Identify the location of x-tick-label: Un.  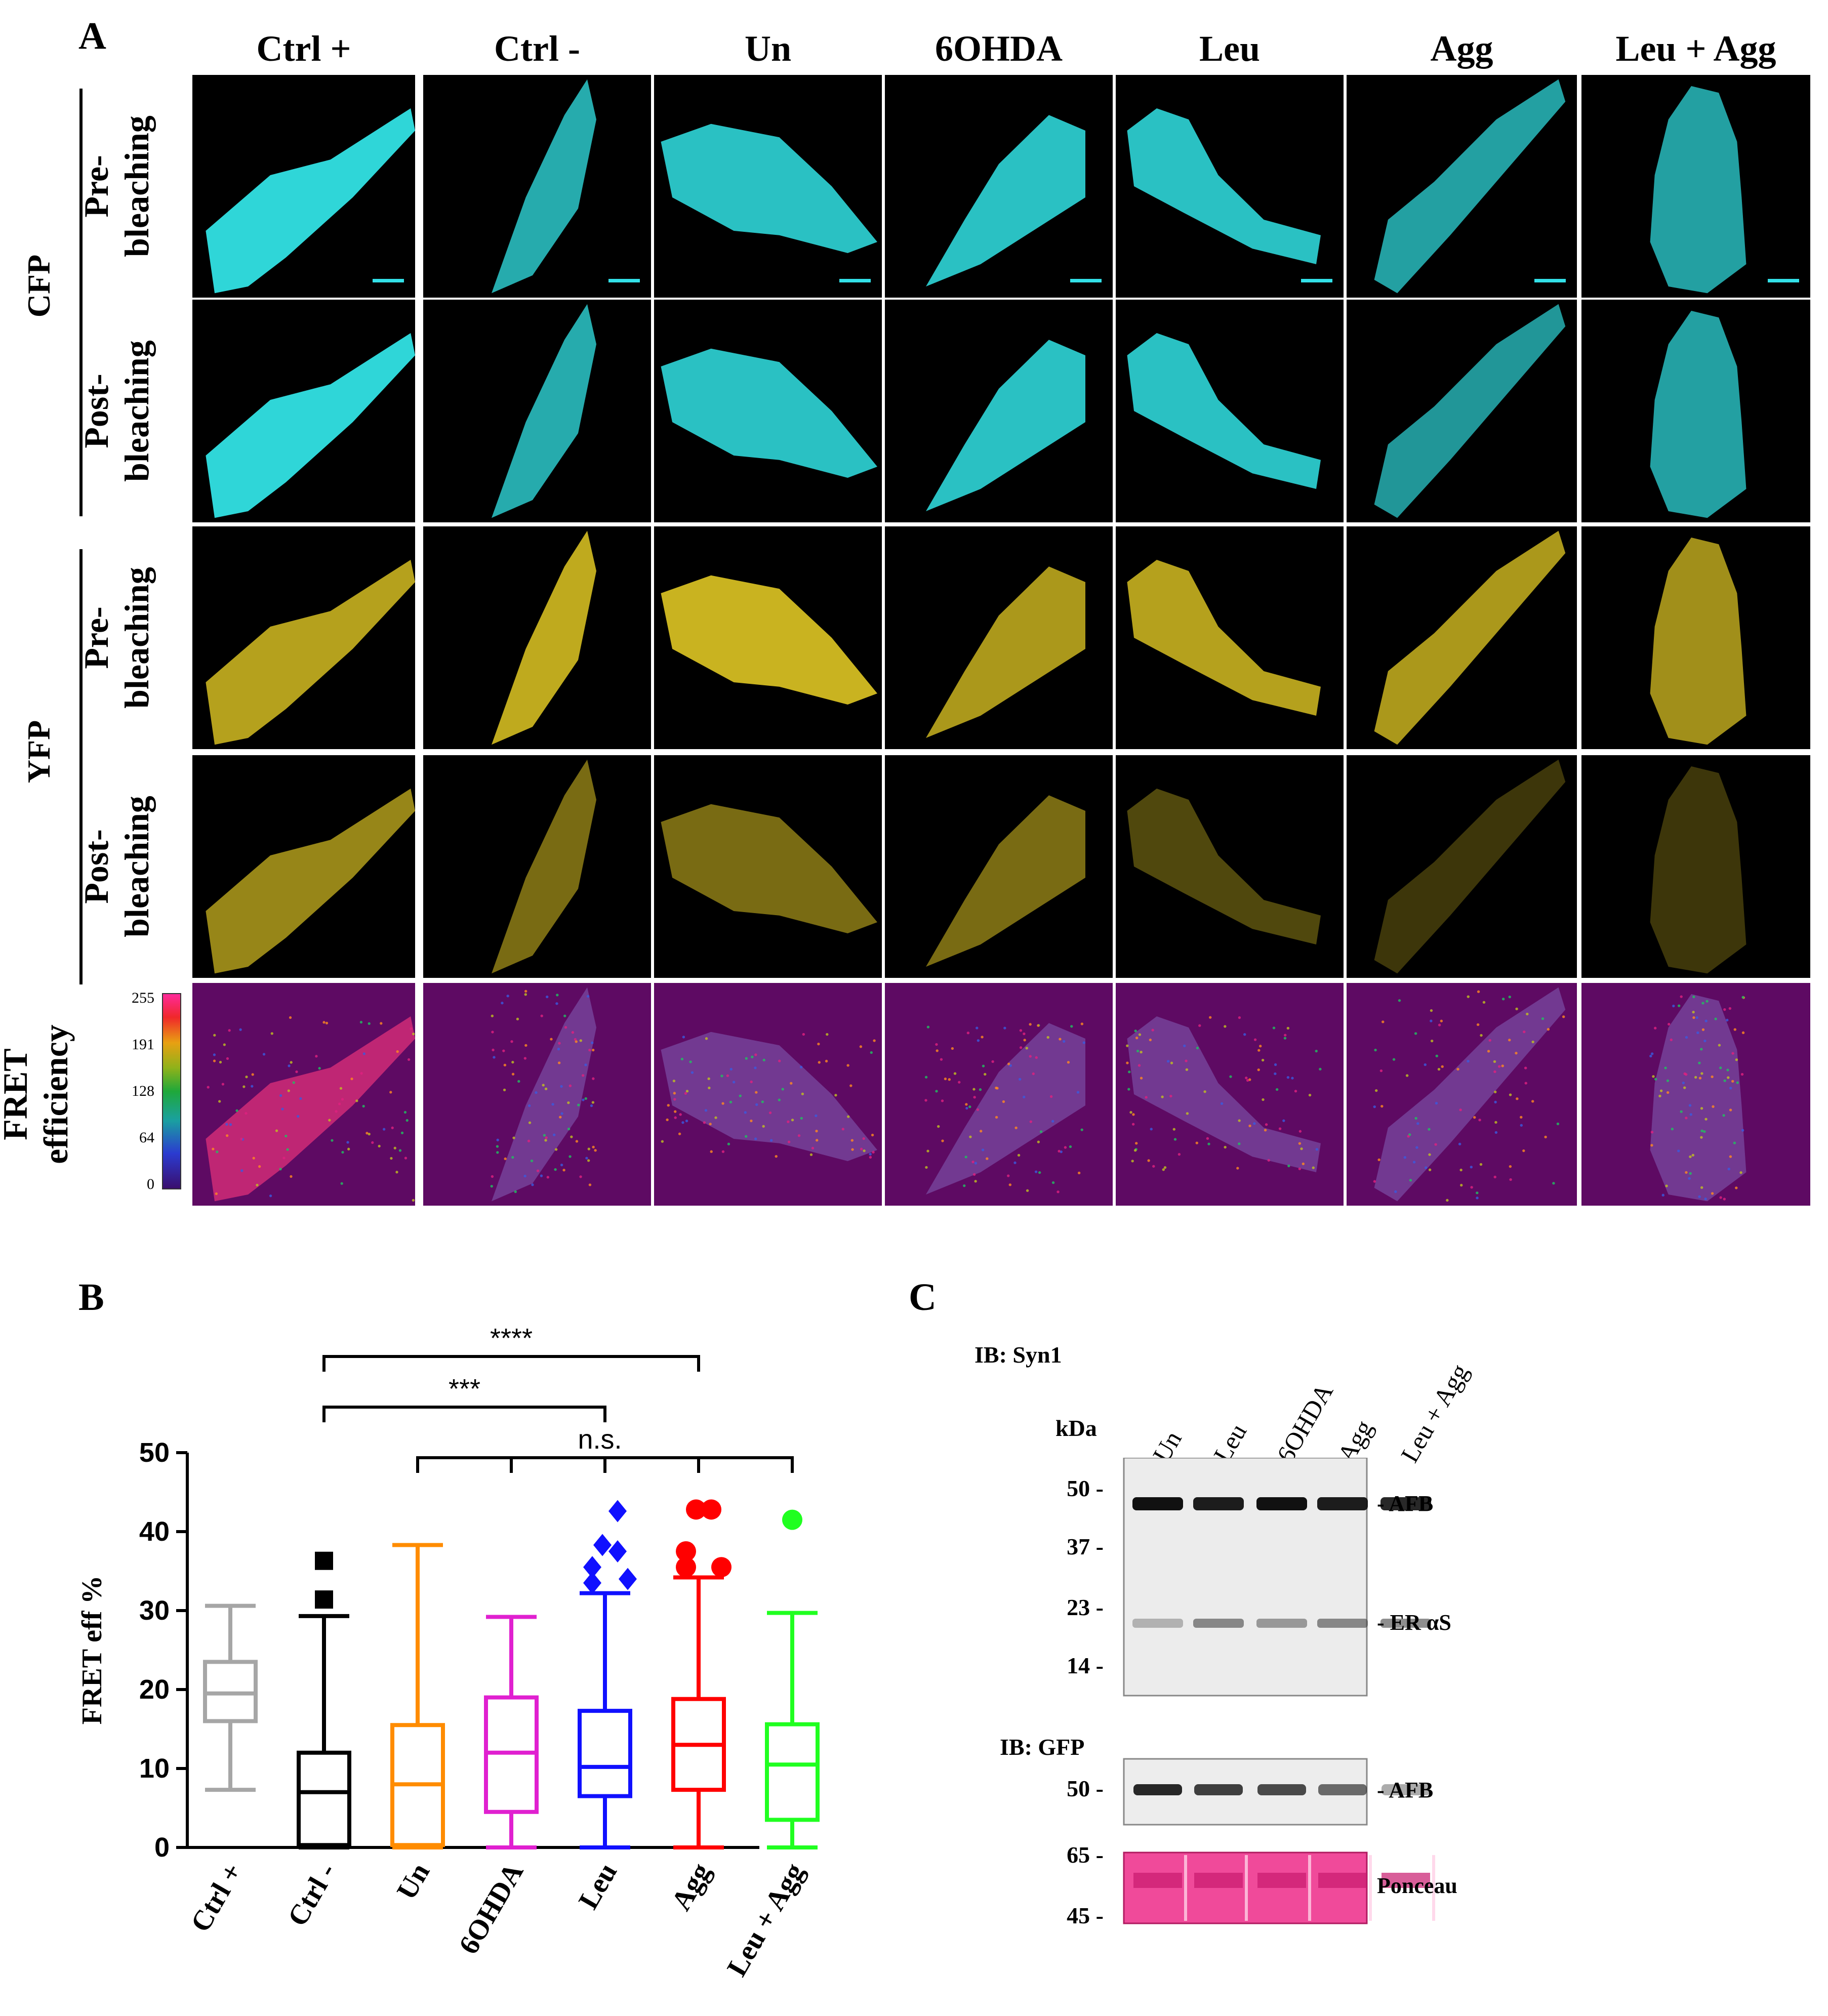
(413, 1881).